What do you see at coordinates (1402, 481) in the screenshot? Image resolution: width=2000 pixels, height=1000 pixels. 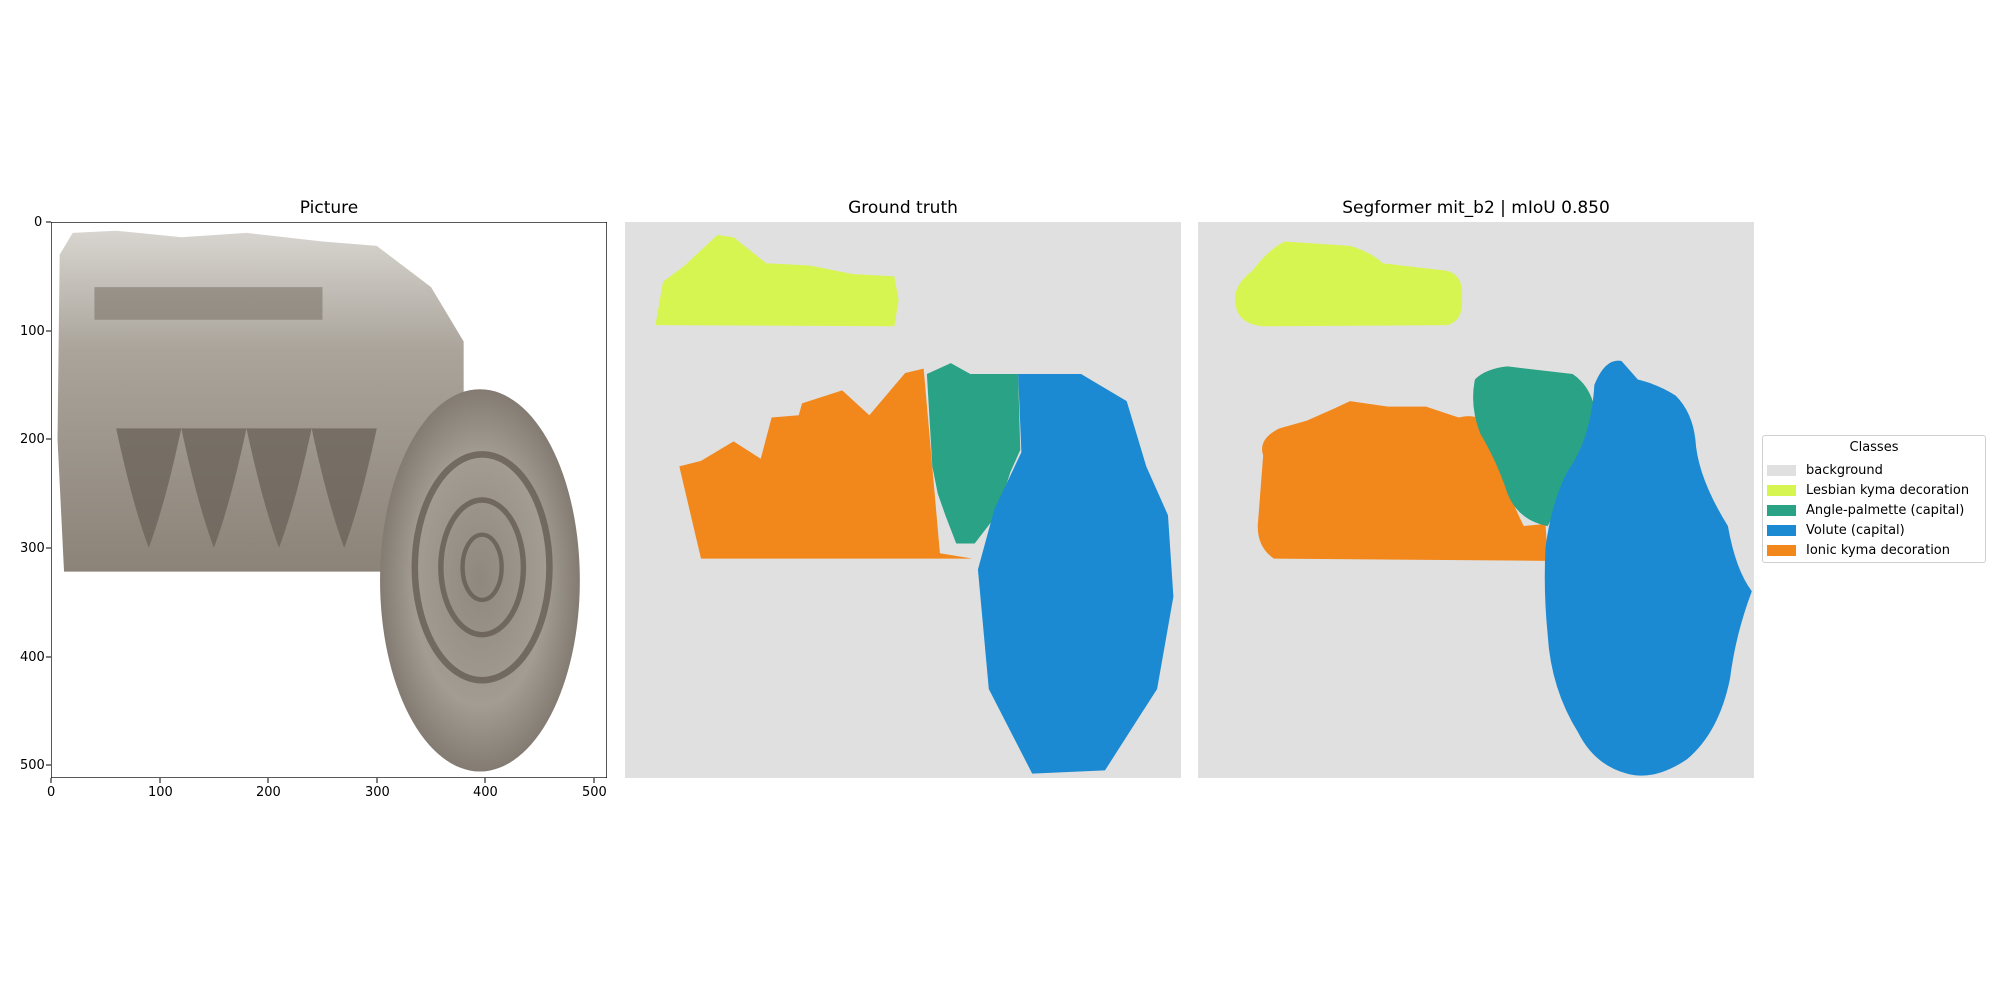 I see `pred-ionic-kyma` at bounding box center [1402, 481].